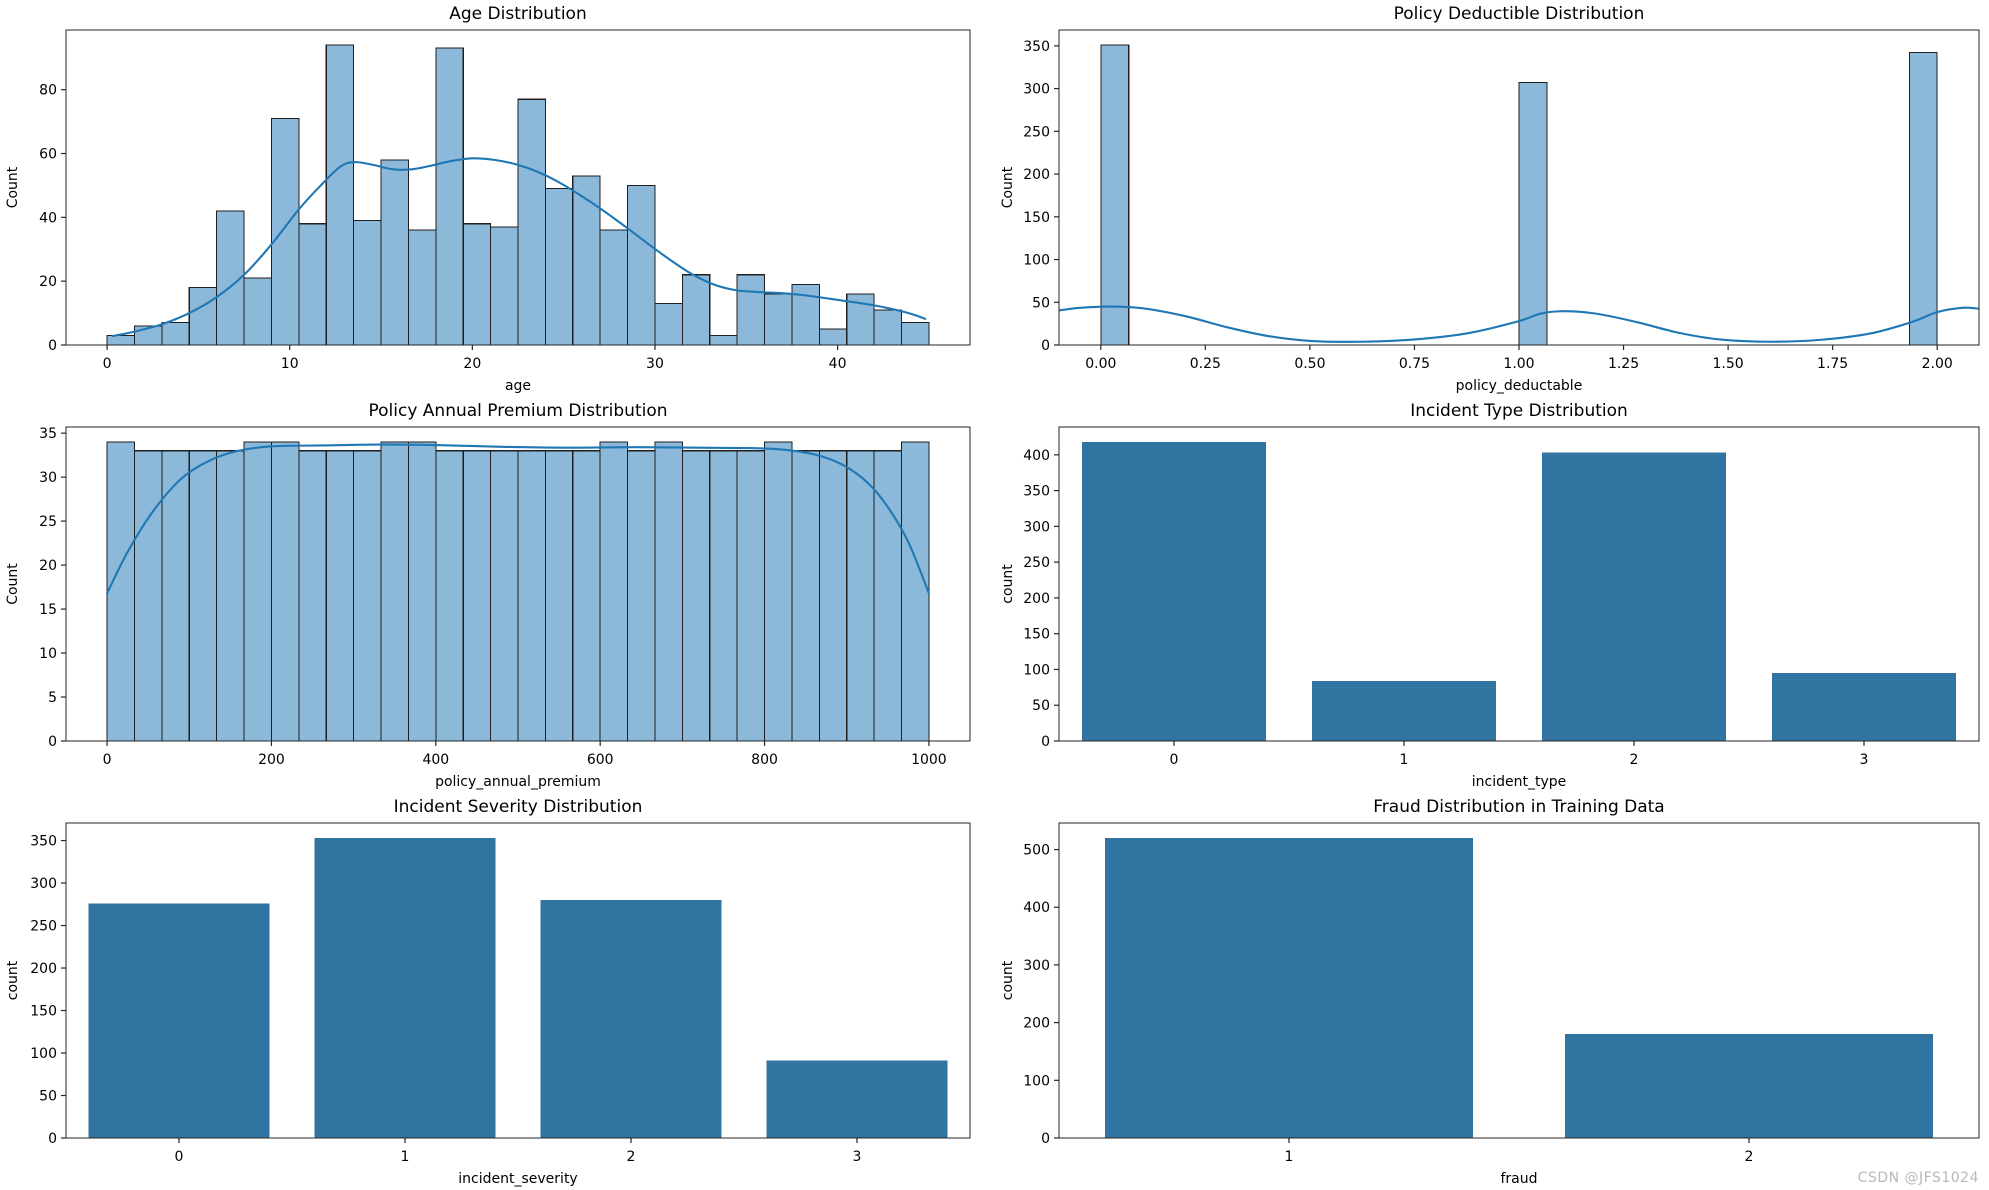  I want to click on x-tick-label: 3, so click(857, 1157).